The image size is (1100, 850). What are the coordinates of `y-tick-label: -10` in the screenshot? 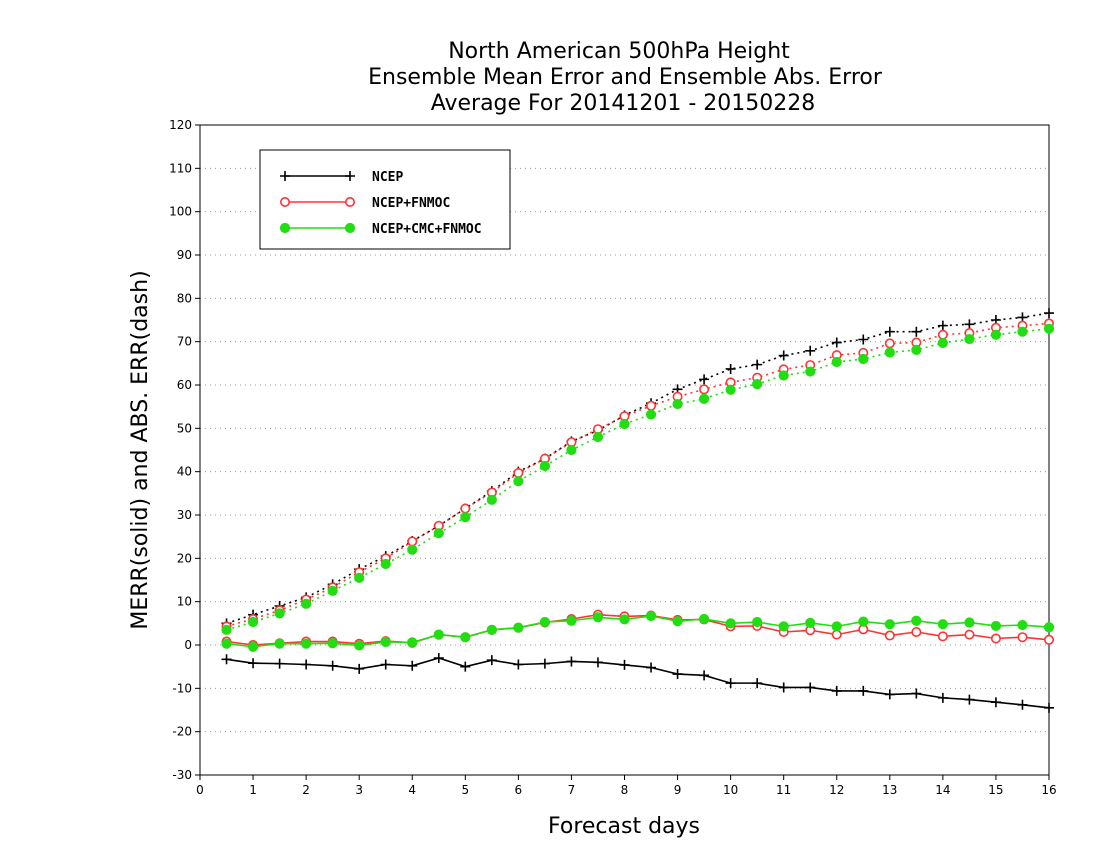 It's located at (182, 688).